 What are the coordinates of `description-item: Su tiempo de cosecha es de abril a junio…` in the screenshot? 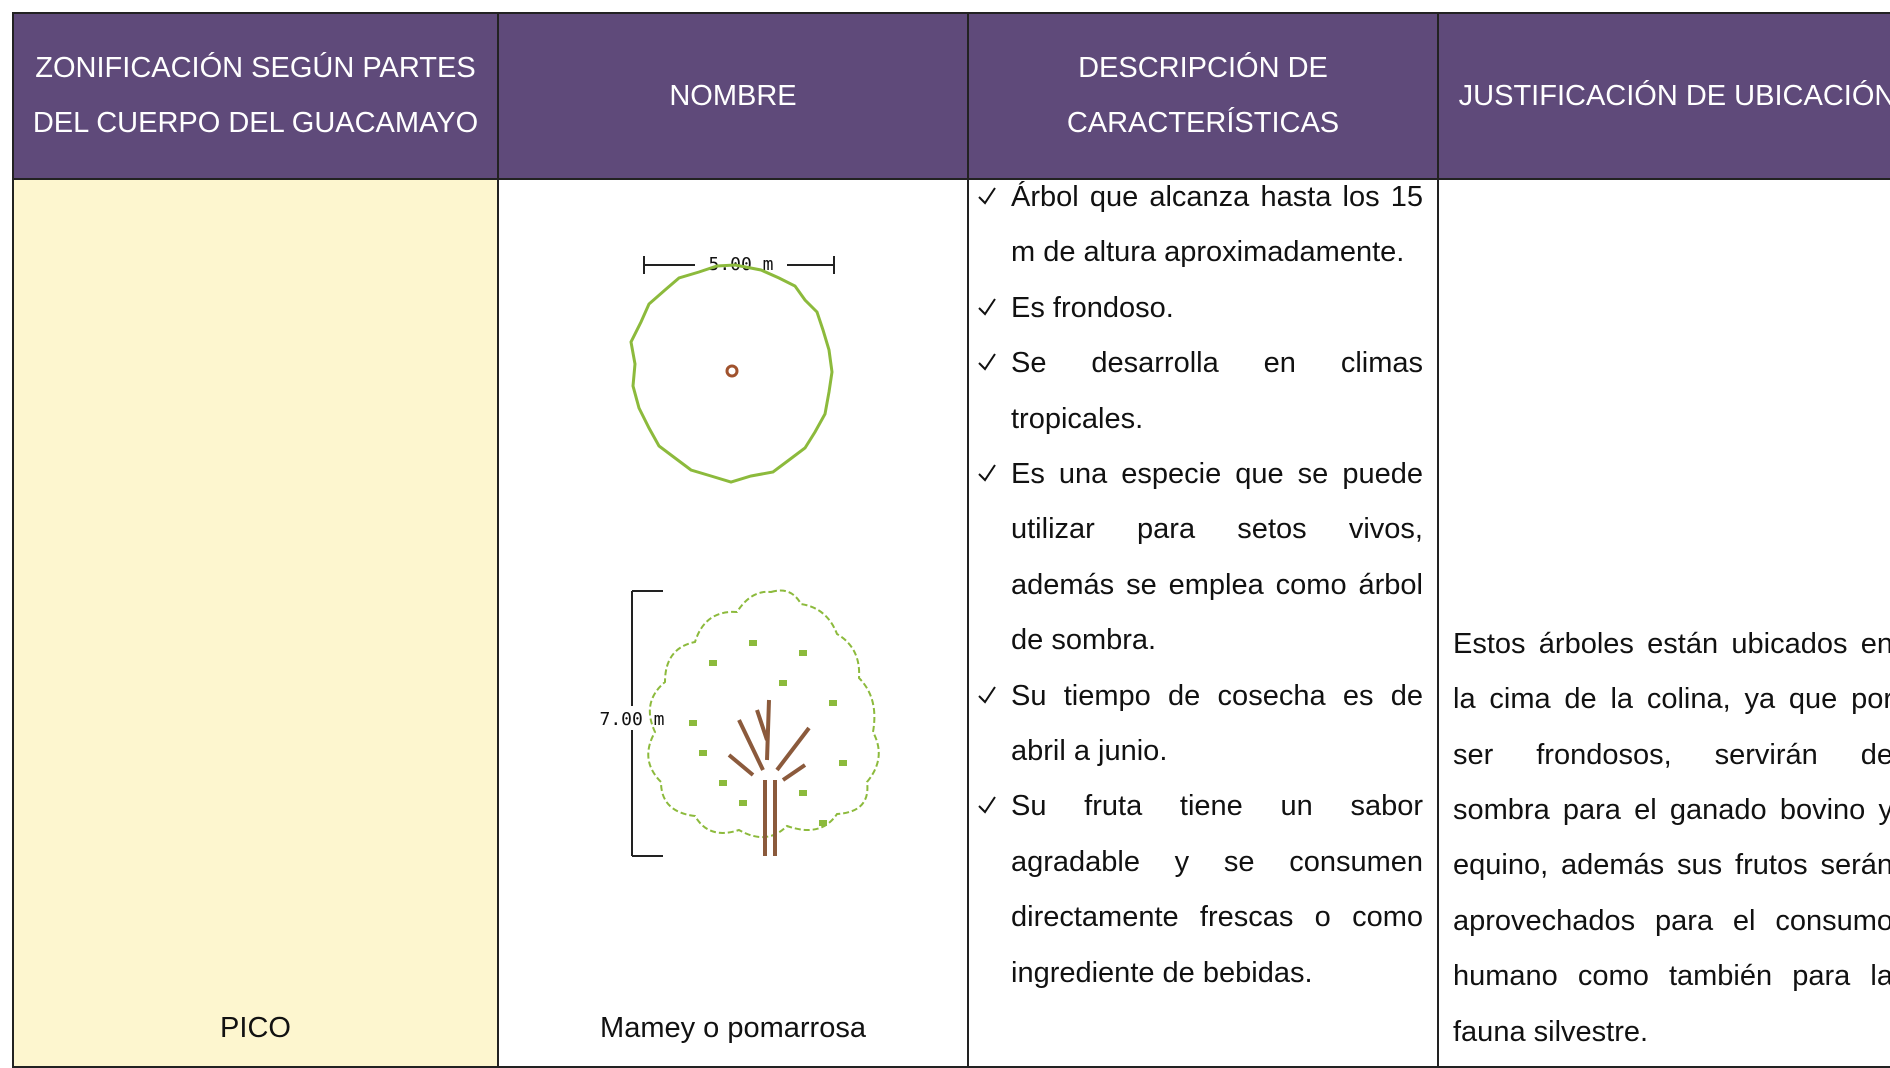 It's located at (1200, 724).